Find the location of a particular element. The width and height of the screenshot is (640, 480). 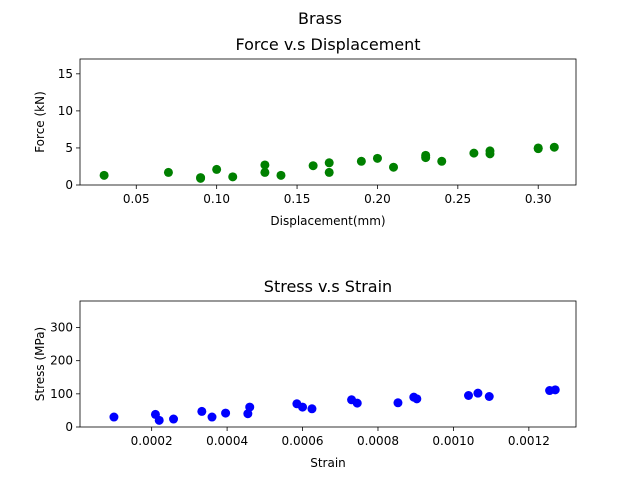

x-tick-label: 0.05 is located at coordinates (136, 199).